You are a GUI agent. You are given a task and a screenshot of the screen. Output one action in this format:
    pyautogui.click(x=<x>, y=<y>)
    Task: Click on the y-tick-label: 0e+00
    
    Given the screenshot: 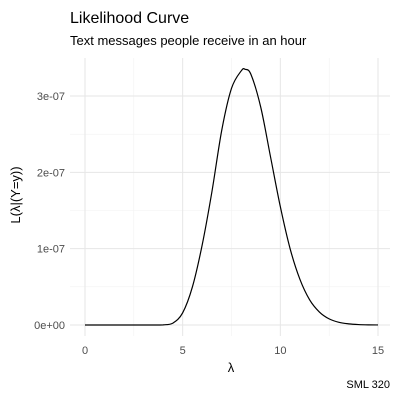 What is the action you would take?
    pyautogui.click(x=49, y=326)
    